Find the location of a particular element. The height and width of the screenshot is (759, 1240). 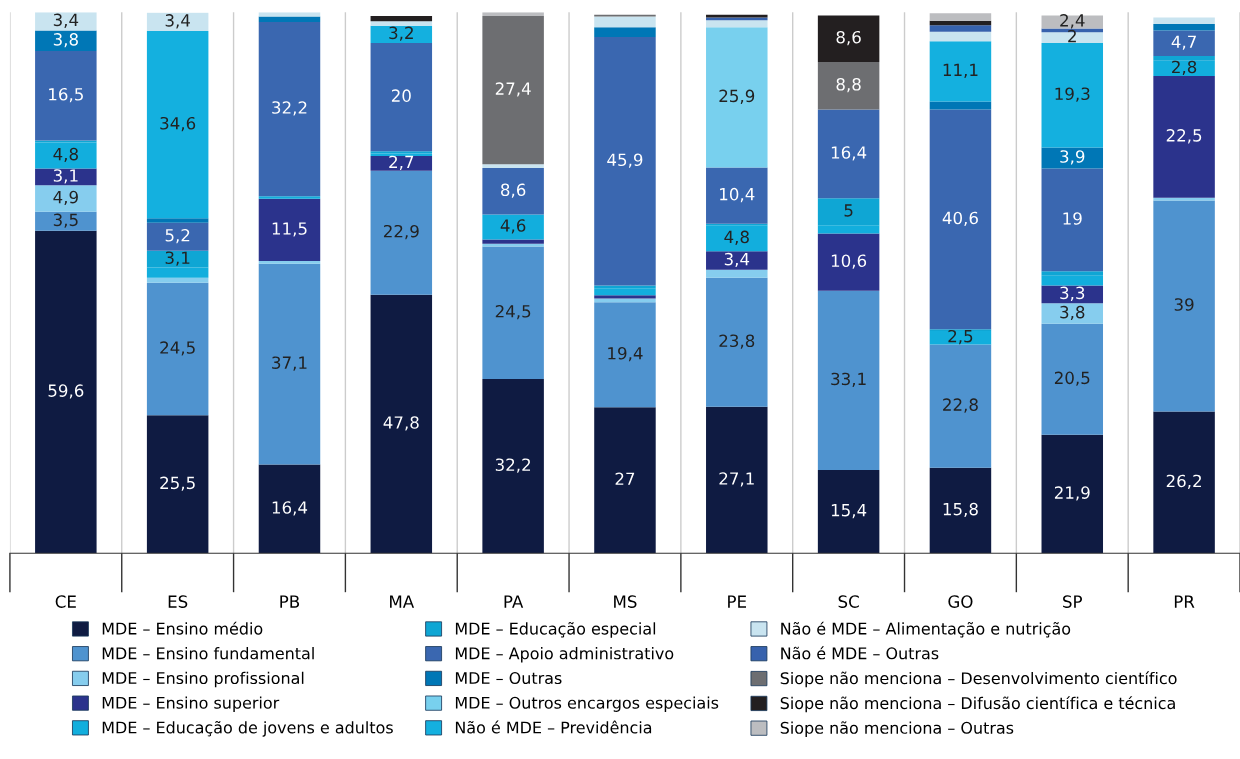

data-label: 47,8 is located at coordinates (401, 423).